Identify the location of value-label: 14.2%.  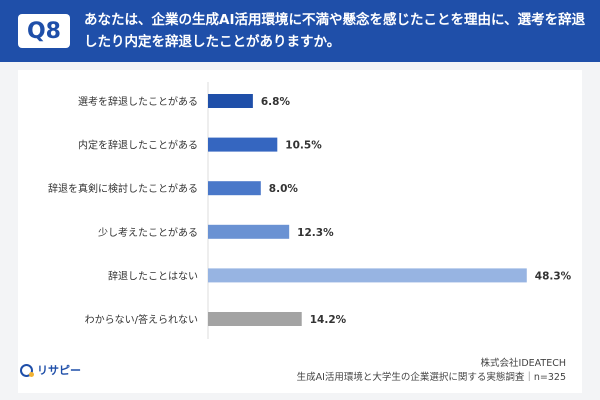
(328, 320).